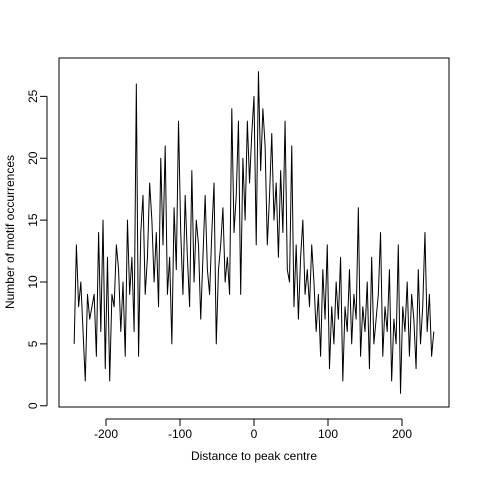  What do you see at coordinates (254, 434) in the screenshot?
I see `x-tick-label: 0` at bounding box center [254, 434].